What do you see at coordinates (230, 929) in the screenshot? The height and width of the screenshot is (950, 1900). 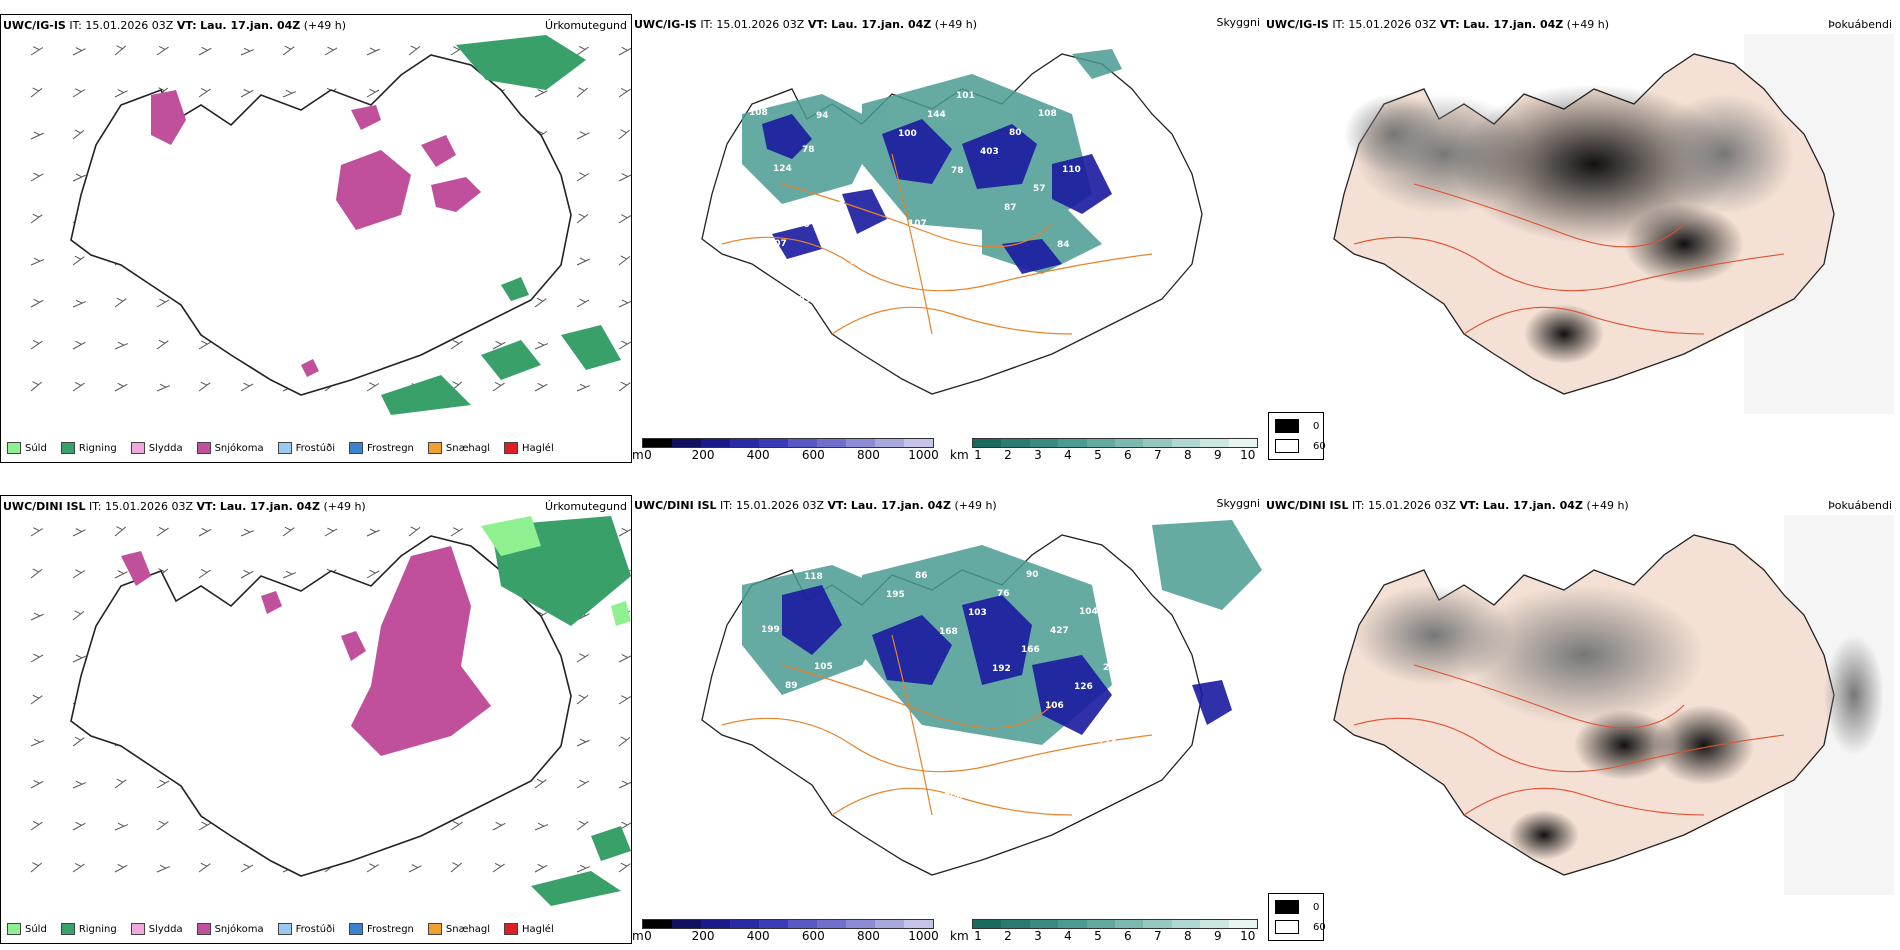 I see `legend-item: Snjókoma` at bounding box center [230, 929].